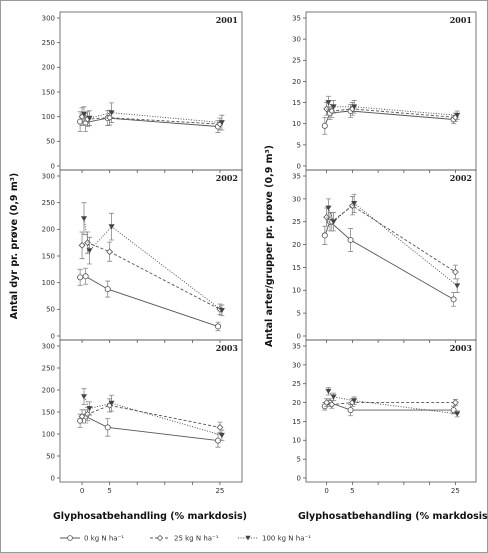 The image size is (488, 553). Describe the element at coordinates (53, 478) in the screenshot. I see `y-tick-label-left-2003-0: 0` at that location.